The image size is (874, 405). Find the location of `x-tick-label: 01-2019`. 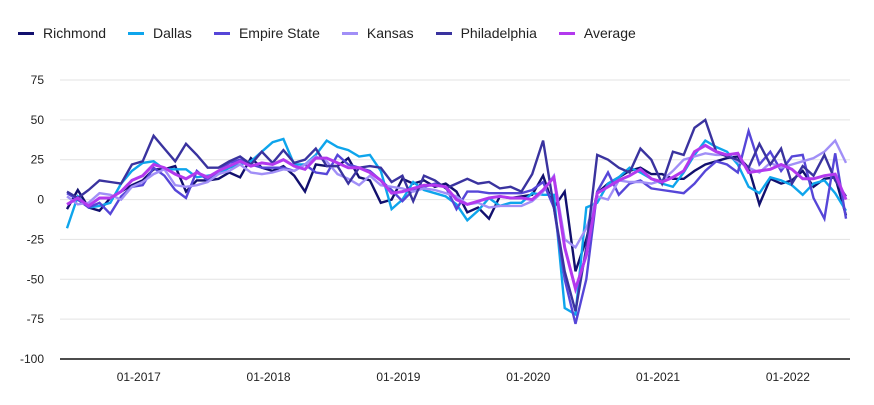

x-tick-label: 01-2019 is located at coordinates (398, 377).